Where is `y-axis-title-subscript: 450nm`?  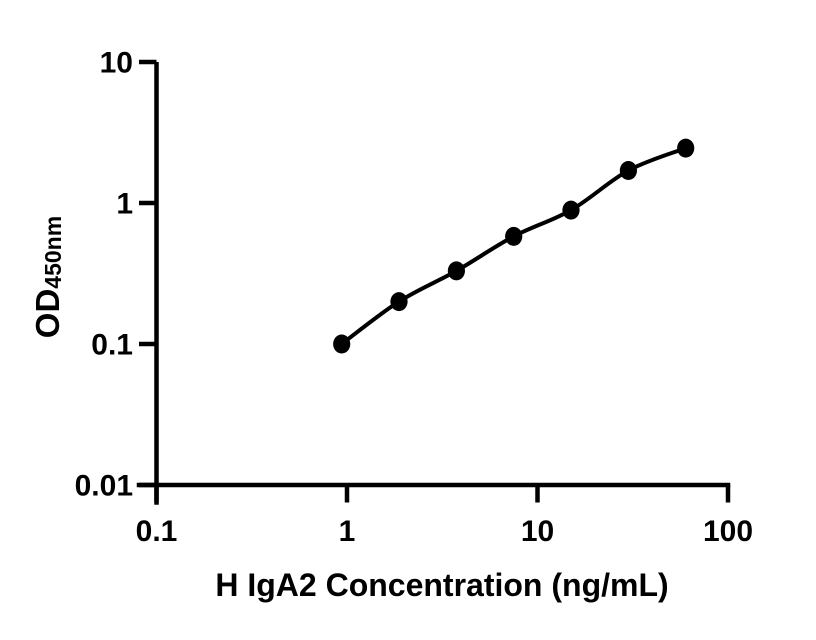
y-axis-title-subscript: 450nm is located at coordinates (53, 252).